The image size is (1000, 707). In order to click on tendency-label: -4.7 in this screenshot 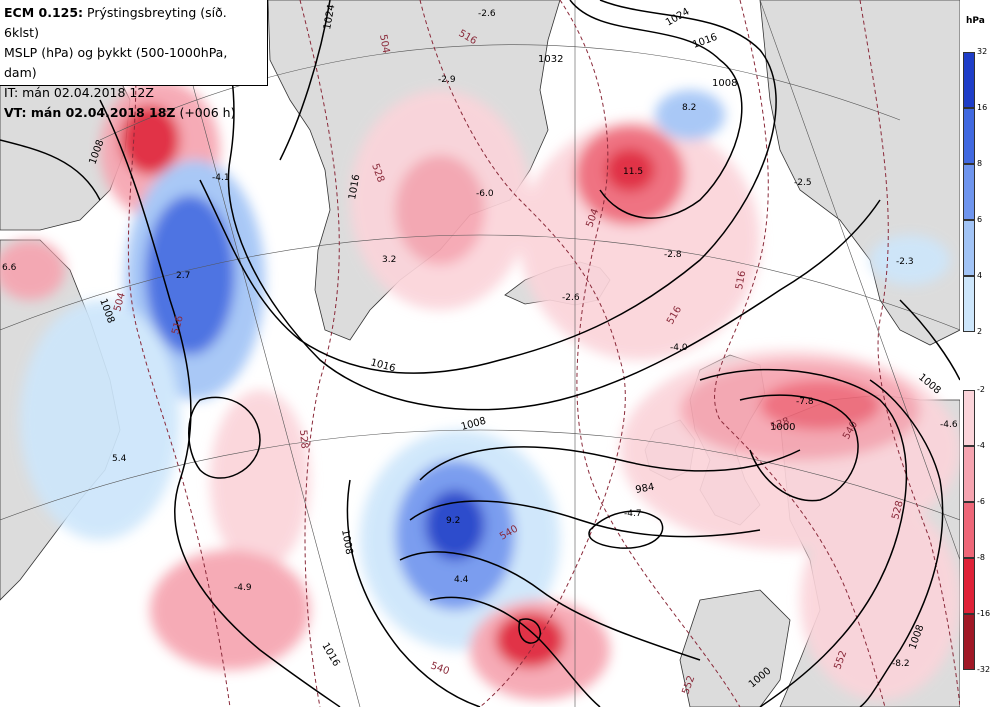, I will do `click(633, 514)`.